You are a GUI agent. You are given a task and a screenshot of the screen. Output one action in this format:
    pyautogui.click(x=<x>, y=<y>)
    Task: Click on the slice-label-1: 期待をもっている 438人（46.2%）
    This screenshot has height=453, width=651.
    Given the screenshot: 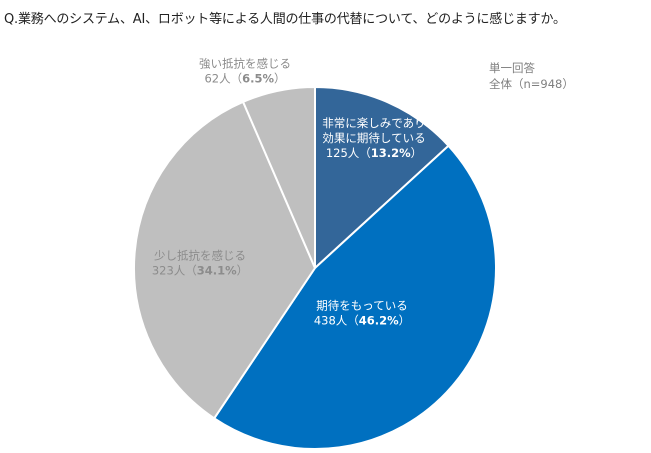 What is the action you would take?
    pyautogui.click(x=362, y=313)
    